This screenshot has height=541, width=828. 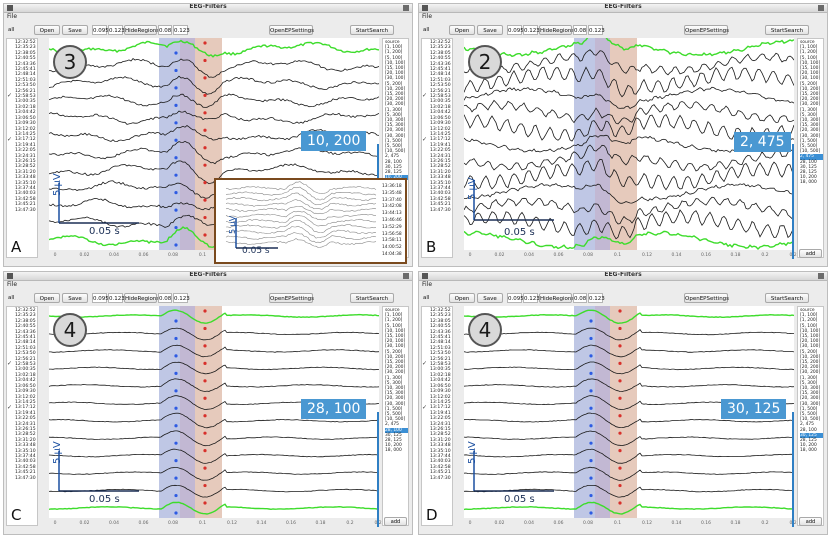 What do you see at coordinates (394, 326) in the screenshot?
I see `filter-list-item: [5, 100]` at bounding box center [394, 326].